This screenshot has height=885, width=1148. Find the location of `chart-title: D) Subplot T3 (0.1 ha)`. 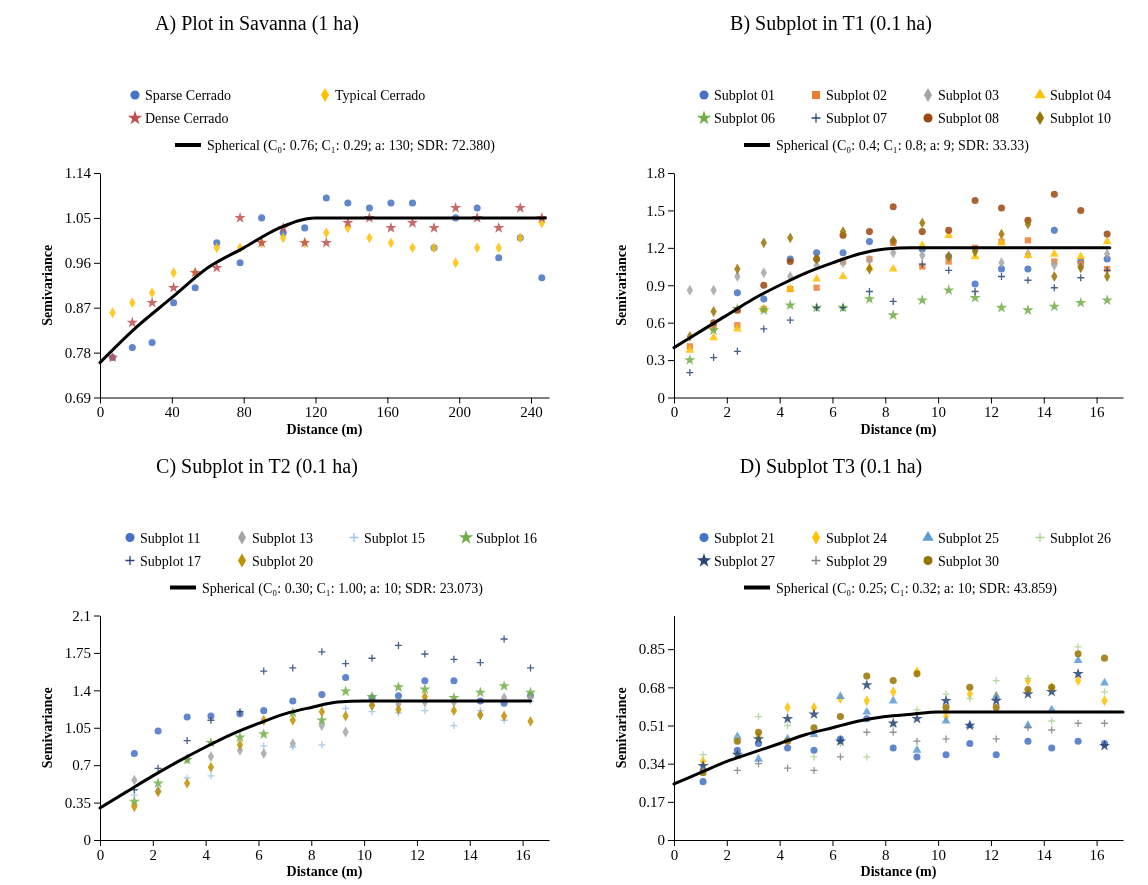

chart-title: D) Subplot T3 (0.1 ha) is located at coordinates (831, 466).